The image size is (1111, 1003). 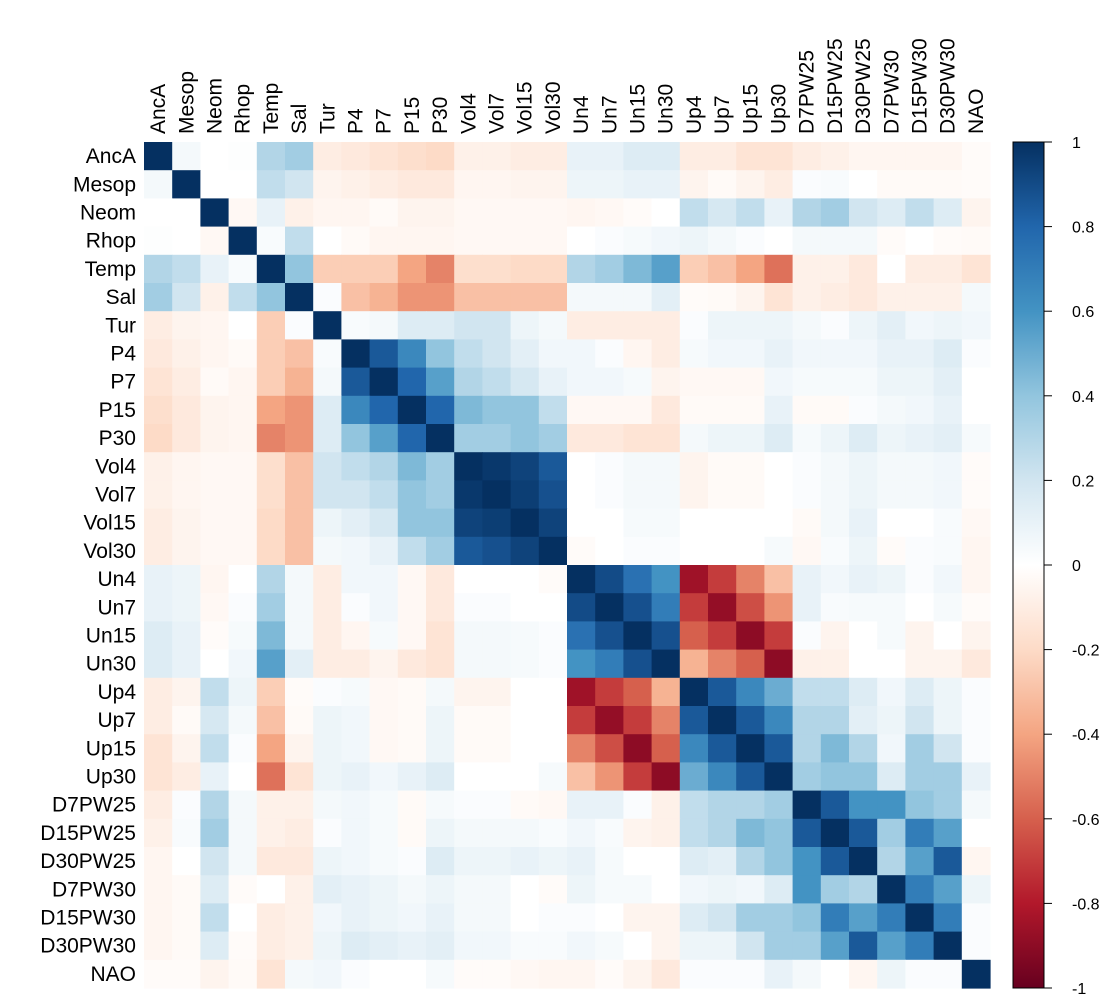 I want to click on heatmap-cell-P15-Un30, so click(x=666, y=410).